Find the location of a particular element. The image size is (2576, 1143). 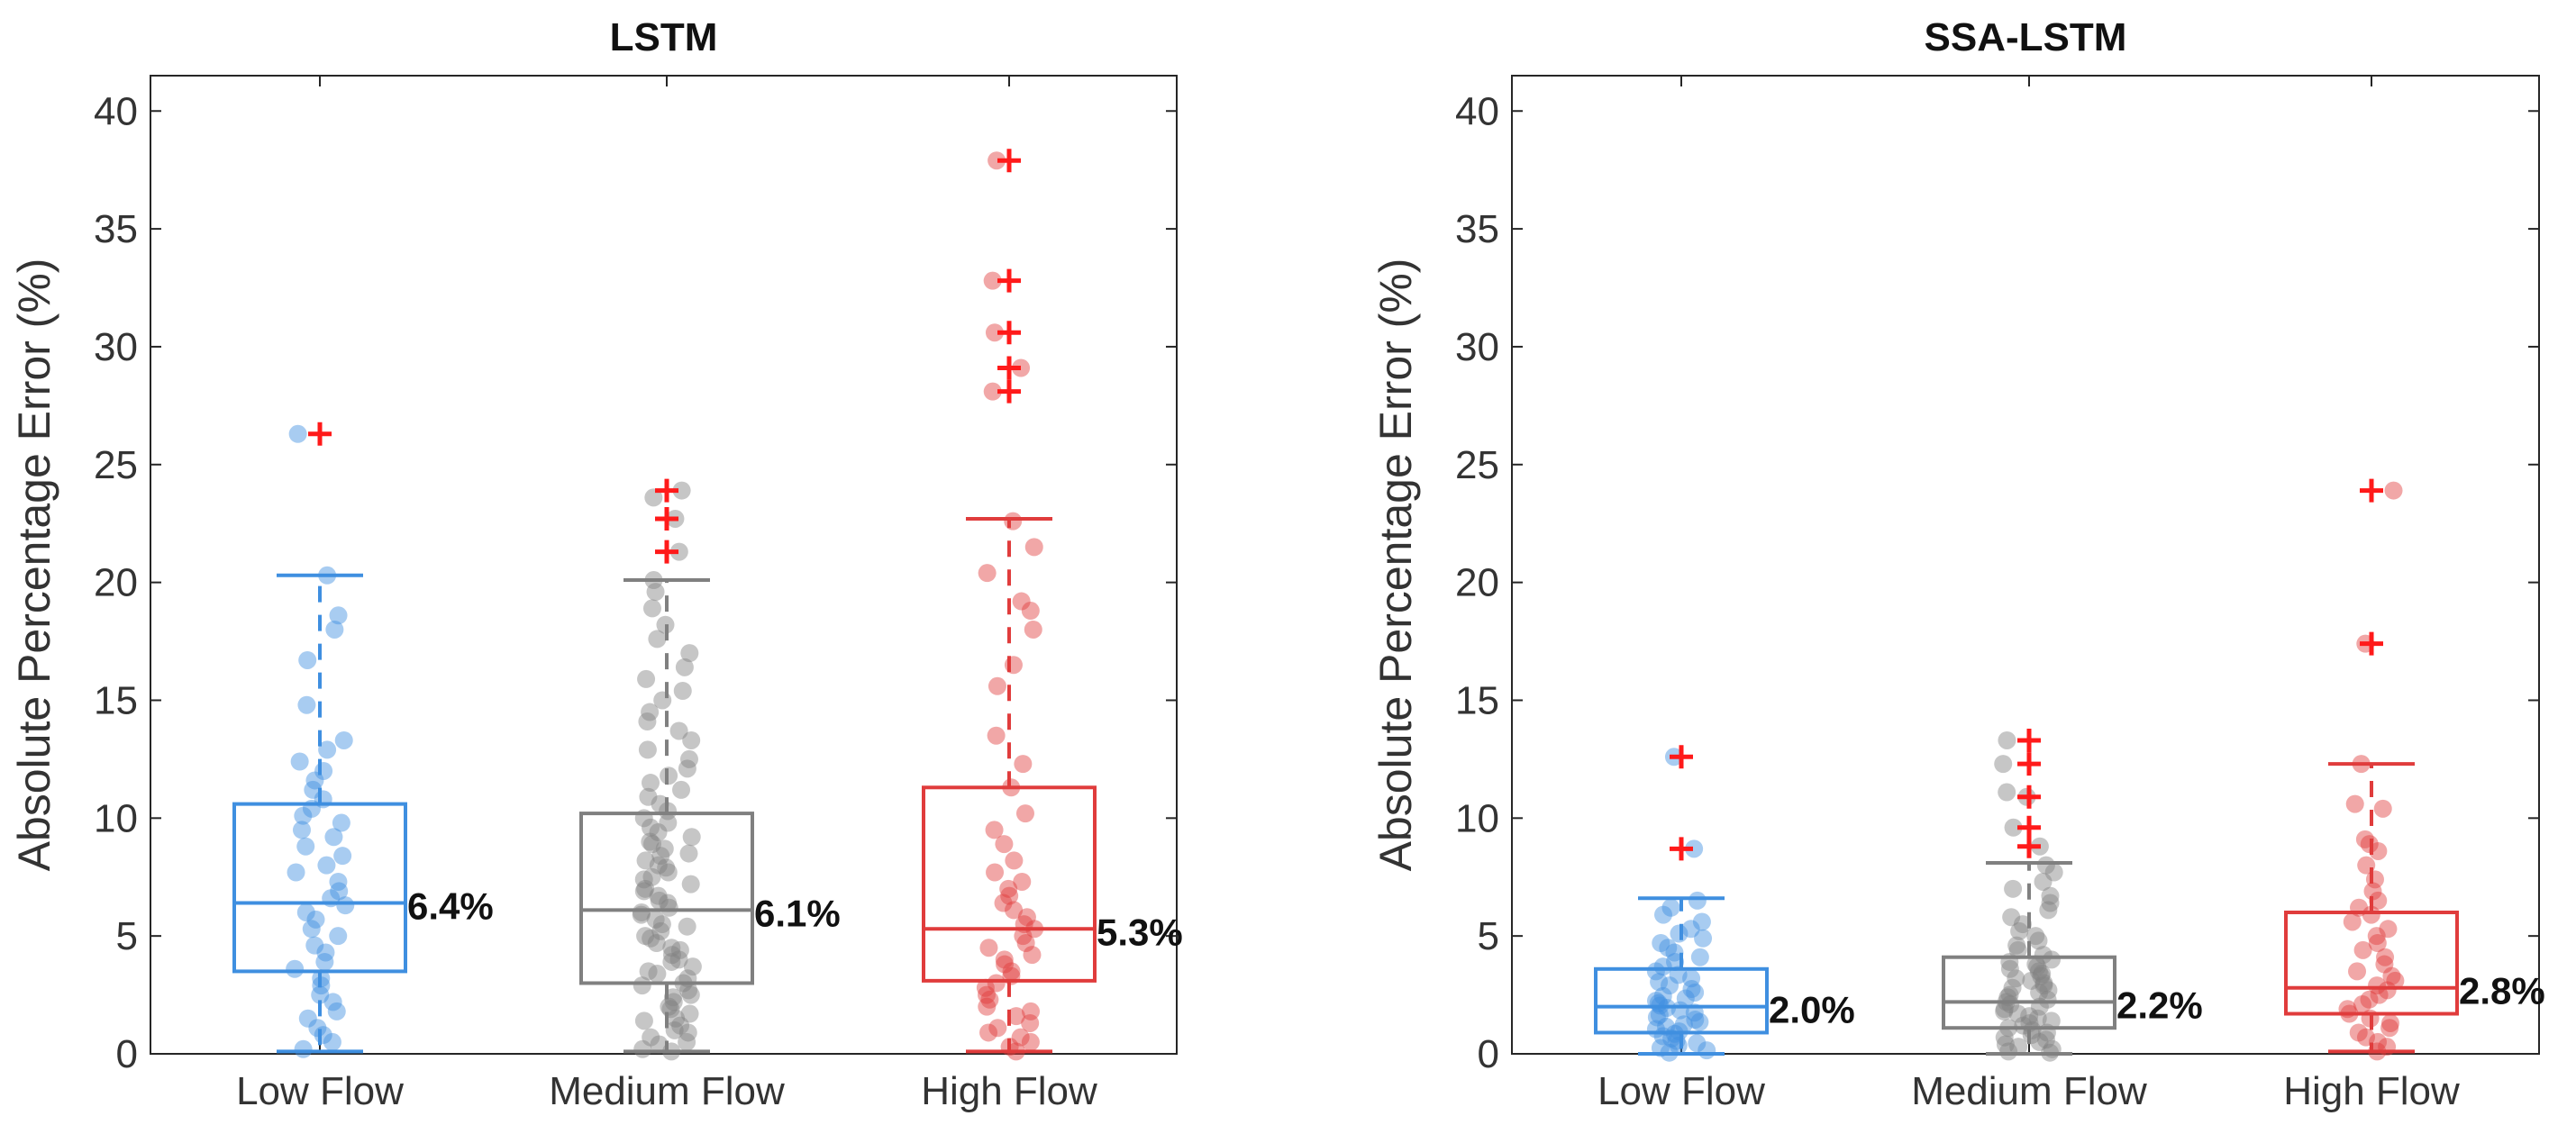

box-3: 5.3% is located at coordinates (1052, 601).